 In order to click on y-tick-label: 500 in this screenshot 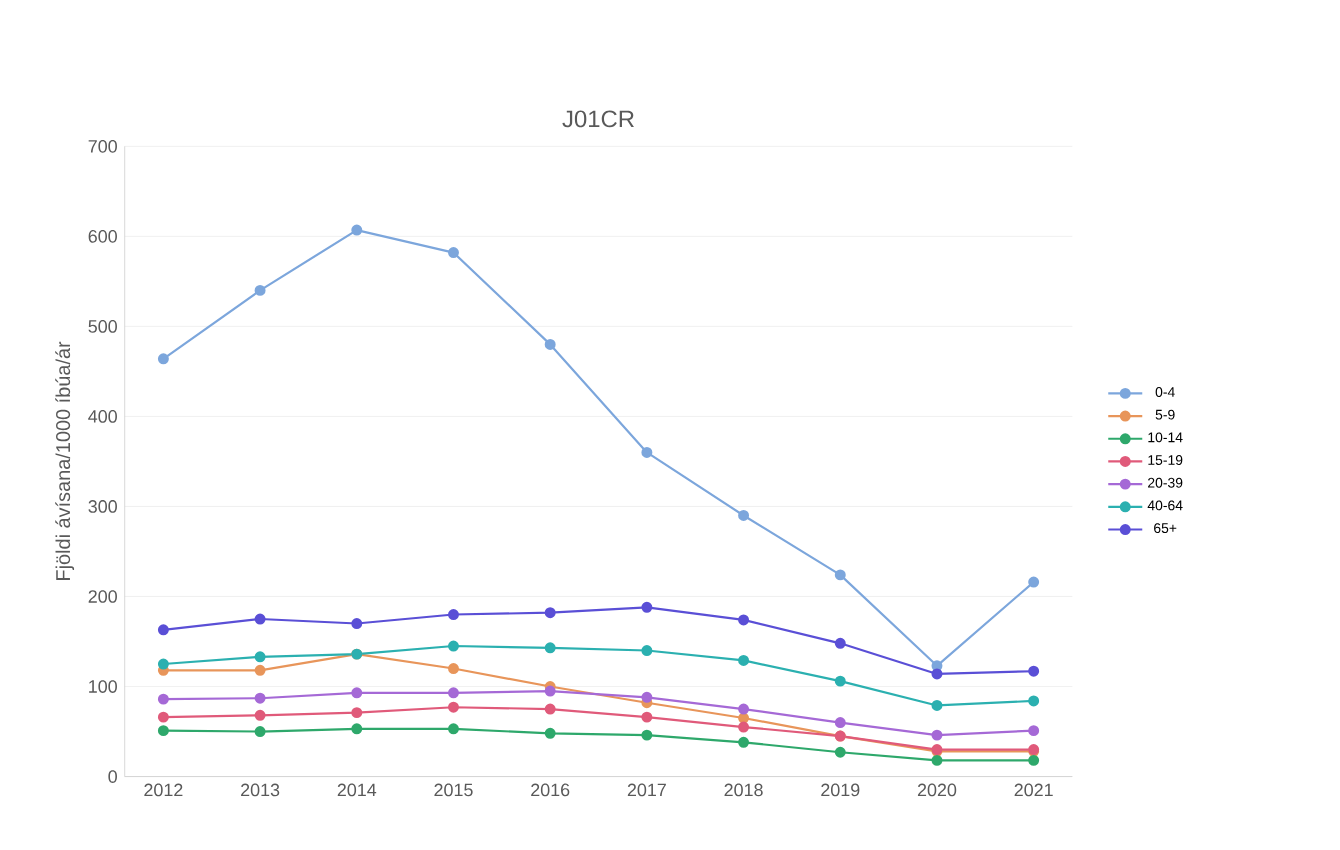, I will do `click(102, 326)`.